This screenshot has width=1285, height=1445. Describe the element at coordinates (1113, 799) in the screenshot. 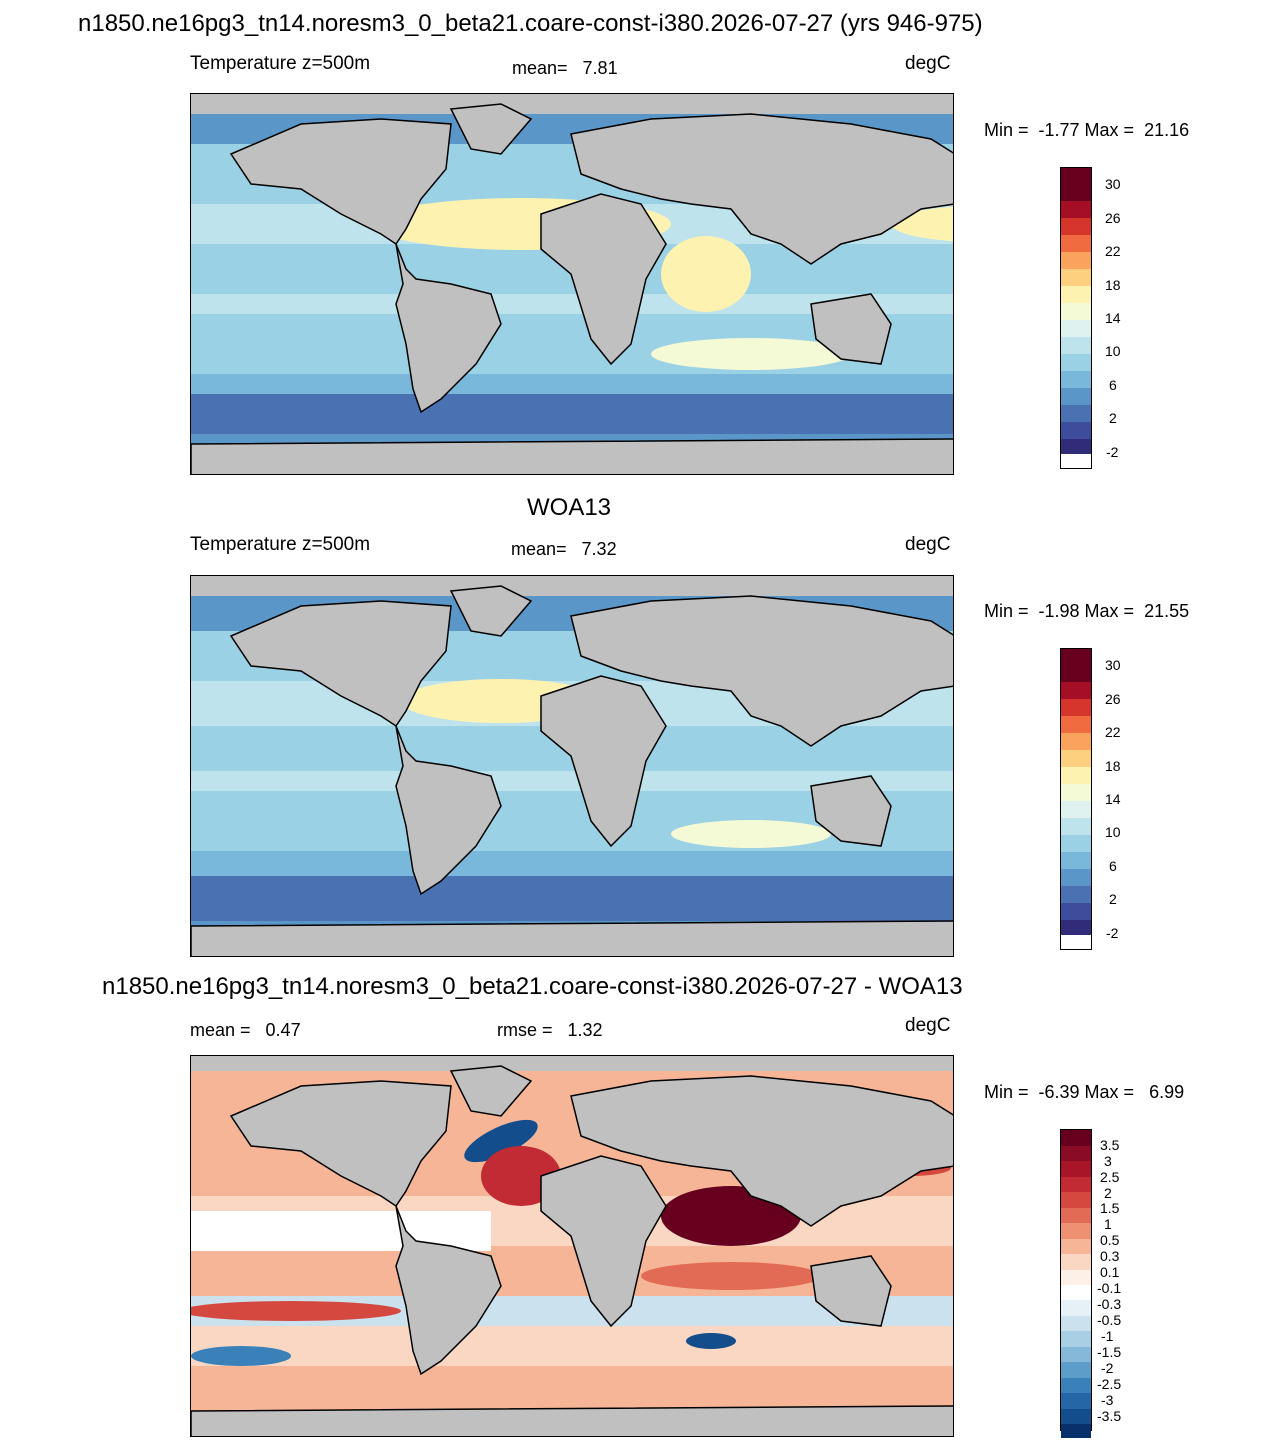

I see `panel2-cb-tick: 14` at that location.